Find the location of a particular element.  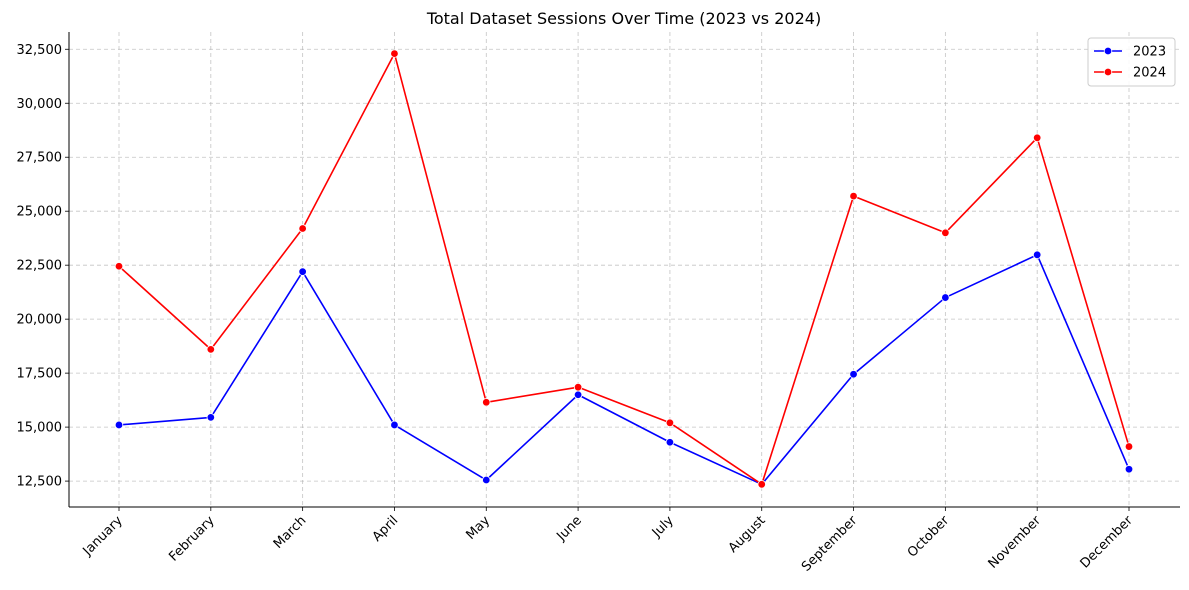

x-tick-label: March is located at coordinates (290, 532).